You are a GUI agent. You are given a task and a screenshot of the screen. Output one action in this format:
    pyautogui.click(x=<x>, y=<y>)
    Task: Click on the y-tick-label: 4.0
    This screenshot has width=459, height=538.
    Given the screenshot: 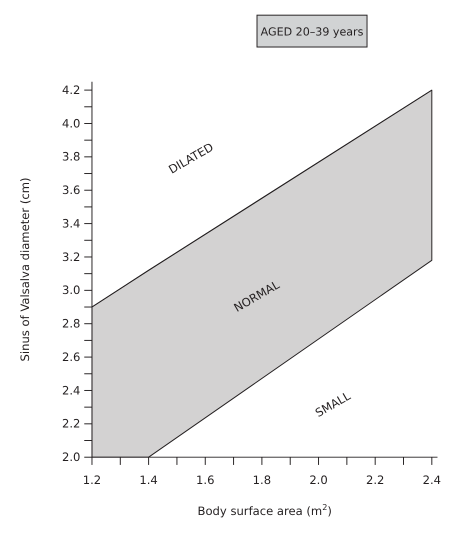 What is the action you would take?
    pyautogui.click(x=71, y=123)
    